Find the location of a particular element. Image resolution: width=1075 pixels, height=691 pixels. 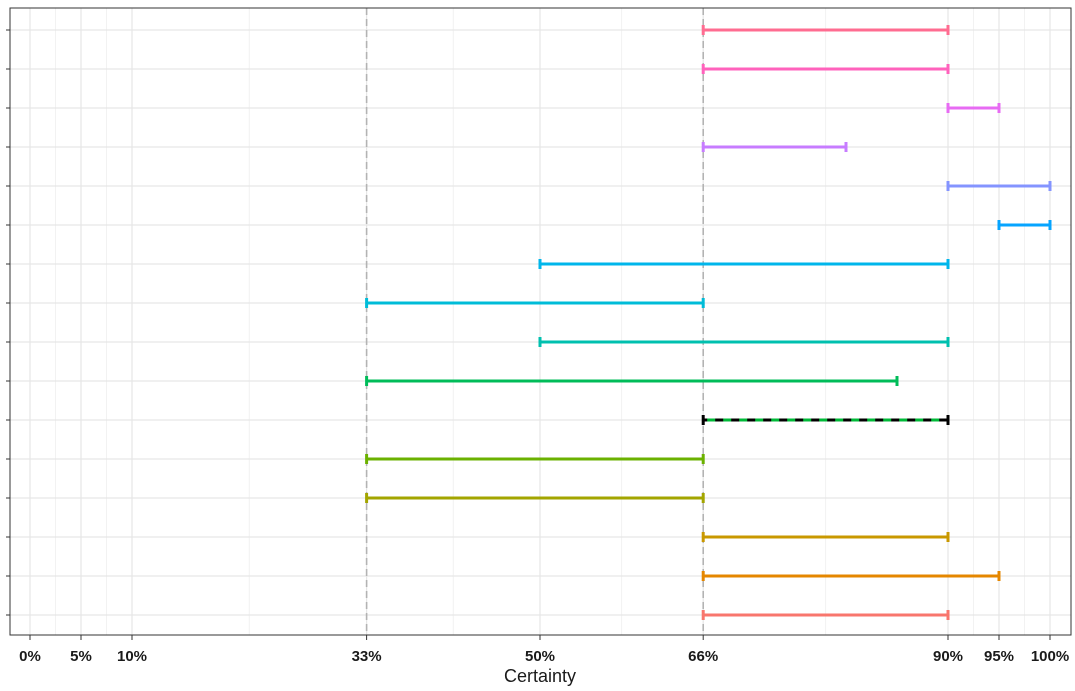

x-tick-label: 66% is located at coordinates (703, 656).